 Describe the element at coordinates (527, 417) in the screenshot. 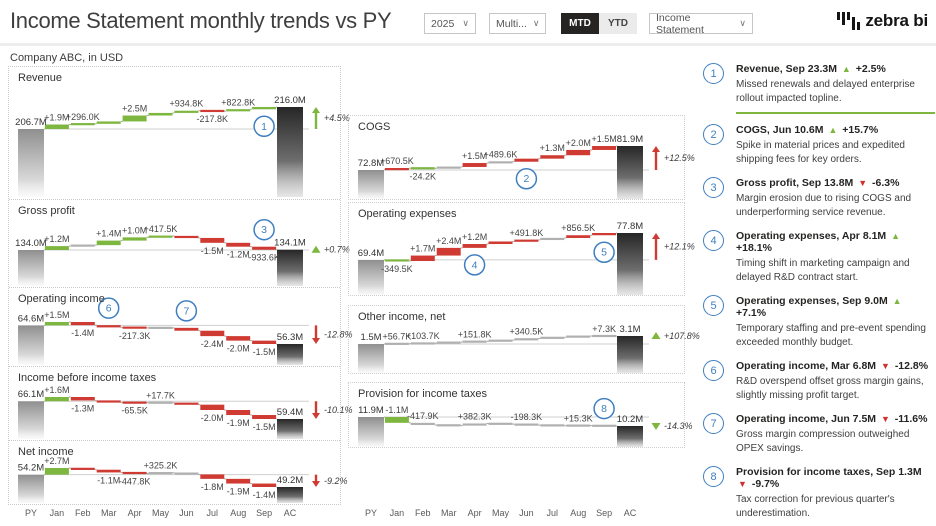

I see `svg-text: -198.3K` at that location.